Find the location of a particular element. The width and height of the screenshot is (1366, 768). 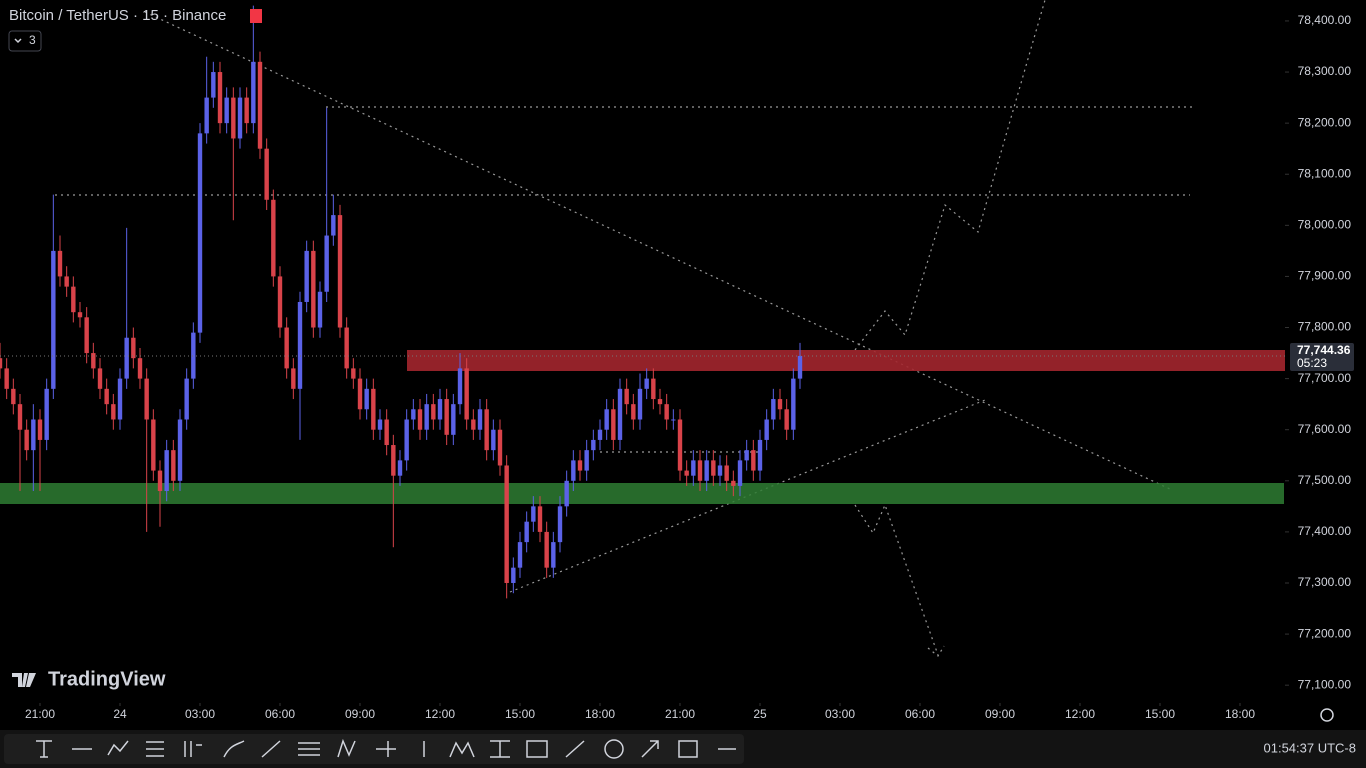

settings-icon is located at coordinates (1327, 715).